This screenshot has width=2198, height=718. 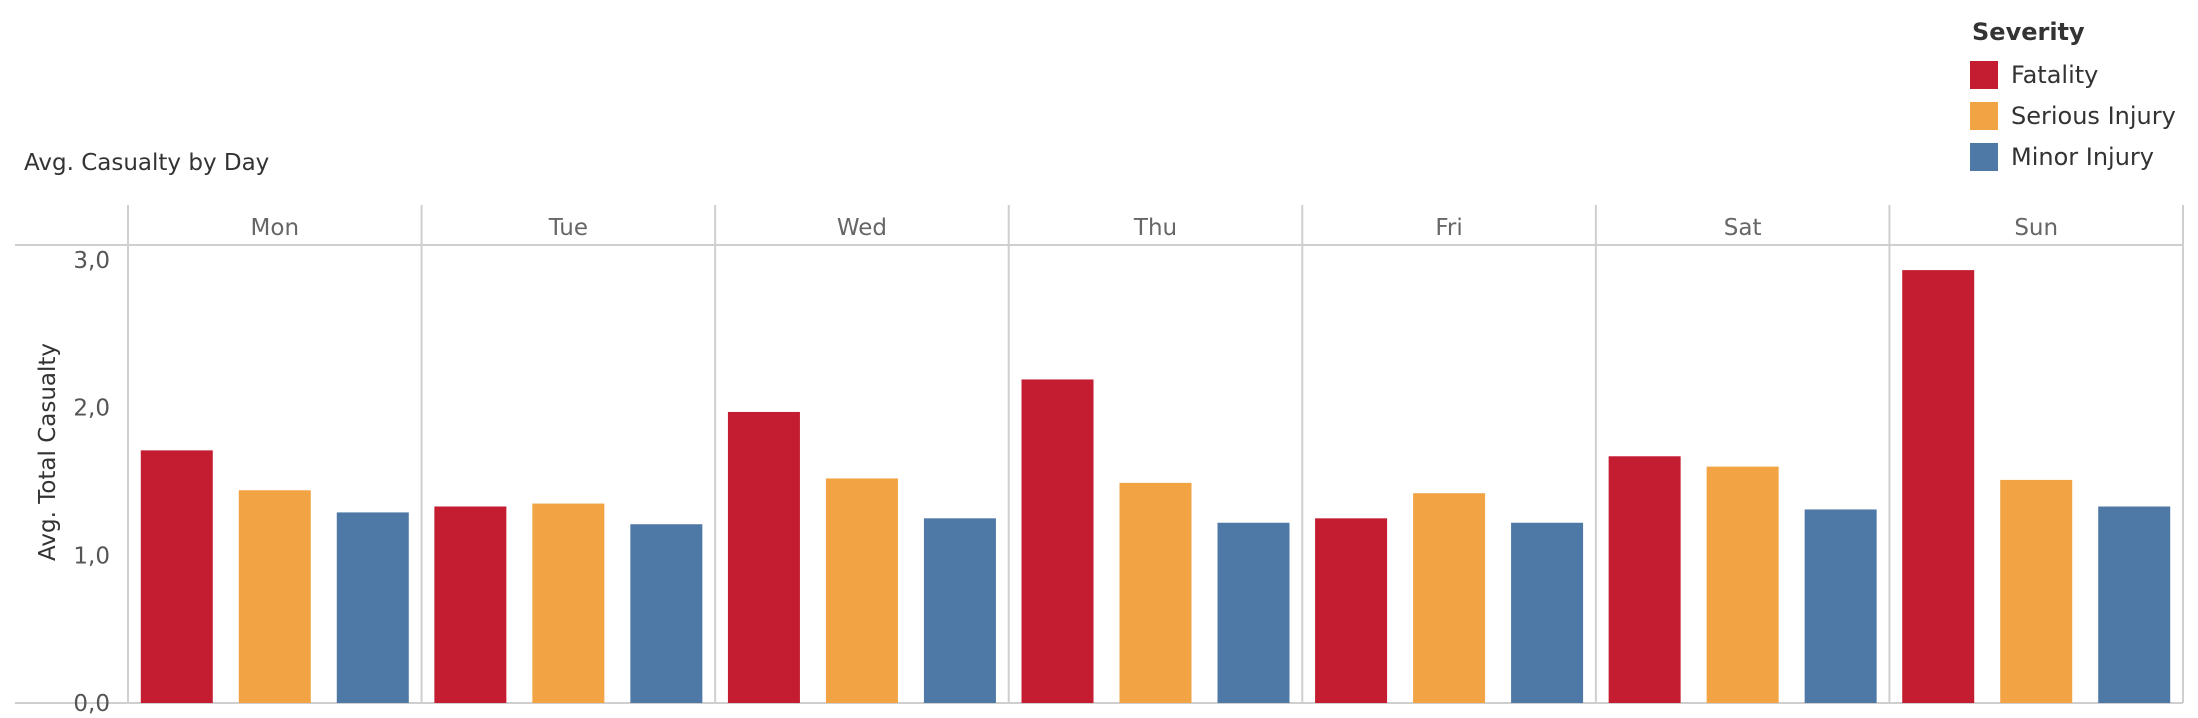 What do you see at coordinates (2093, 115) in the screenshot?
I see `legend-label-serious-injury: Serious Injury` at bounding box center [2093, 115].